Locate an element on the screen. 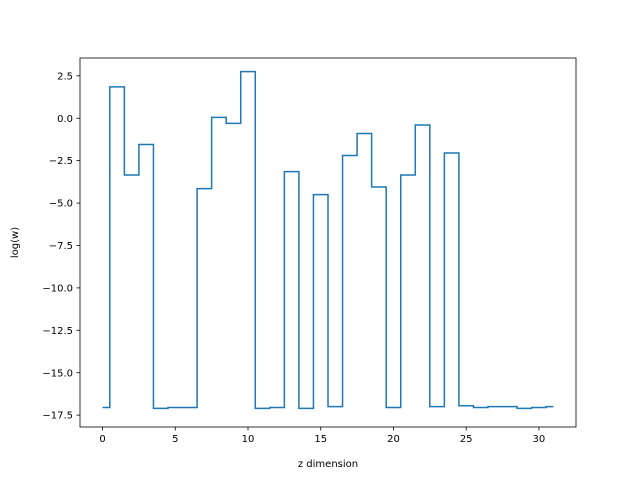 This screenshot has width=640, height=480. y-axis-label: log(w) is located at coordinates (15, 242).